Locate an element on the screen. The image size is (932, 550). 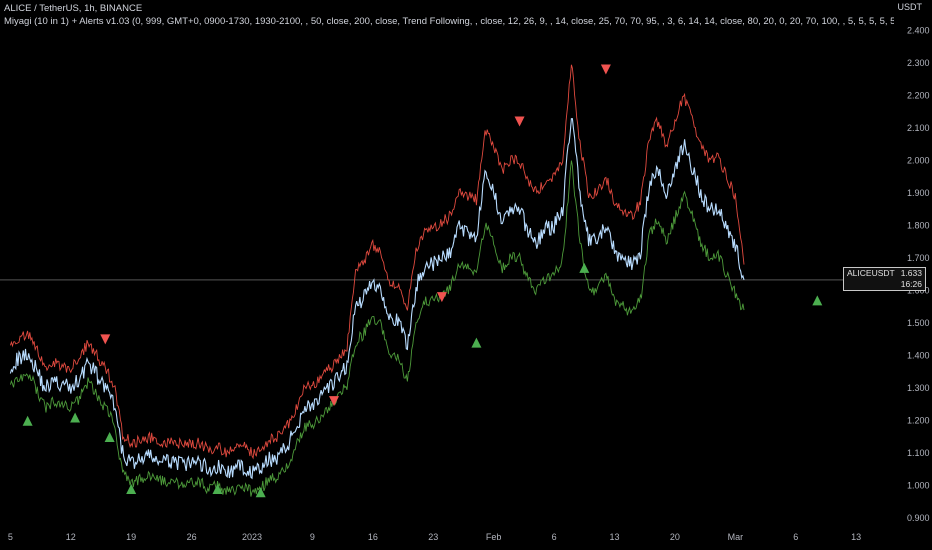
last-price-tag: ALICEUSDT 1.633 16:26 is located at coordinates (884, 279).